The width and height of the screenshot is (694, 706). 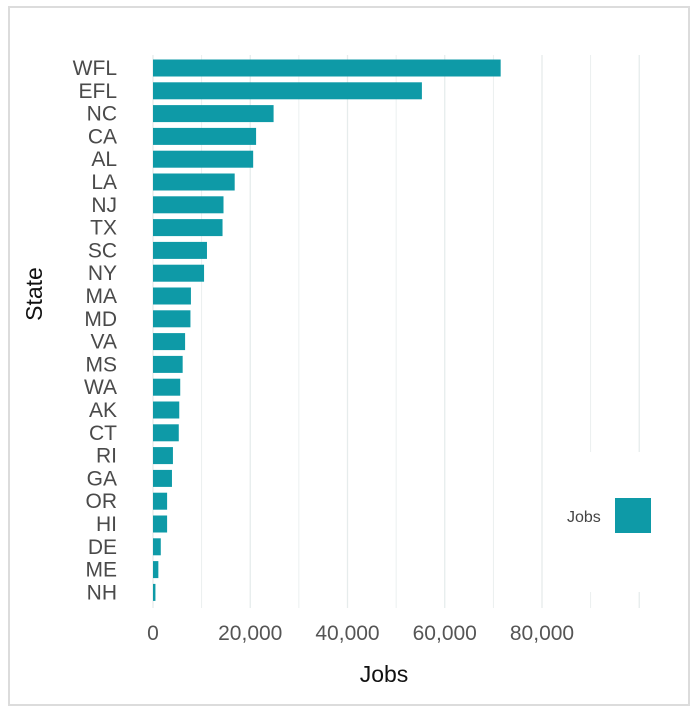 I want to click on category-label-or: OR, so click(x=102, y=501).